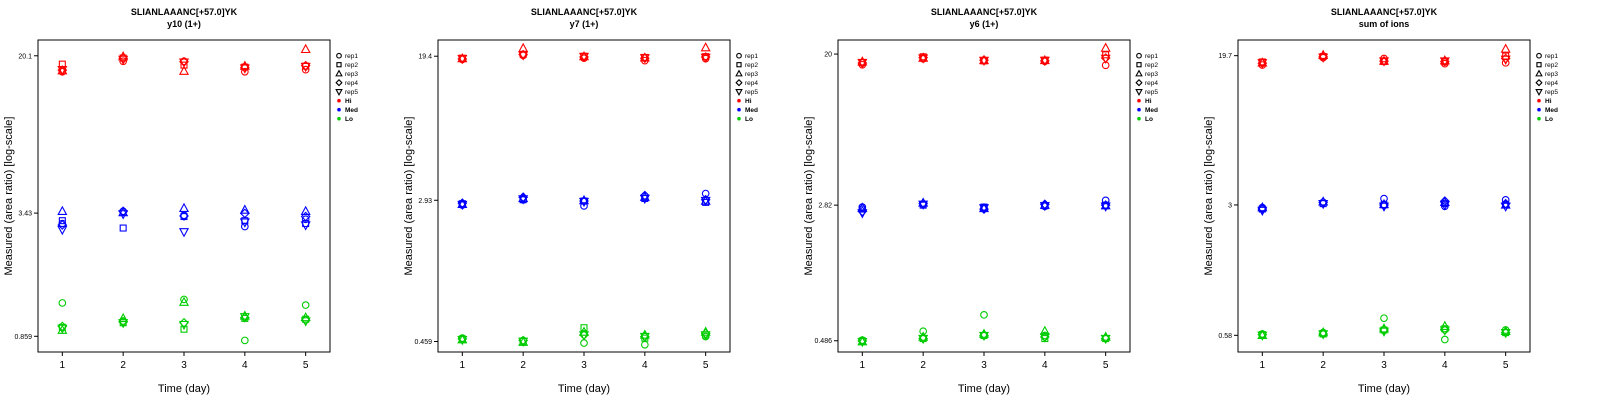 The image size is (1600, 400). Describe the element at coordinates (306, 365) in the screenshot. I see `x-tick-label: 5` at that location.